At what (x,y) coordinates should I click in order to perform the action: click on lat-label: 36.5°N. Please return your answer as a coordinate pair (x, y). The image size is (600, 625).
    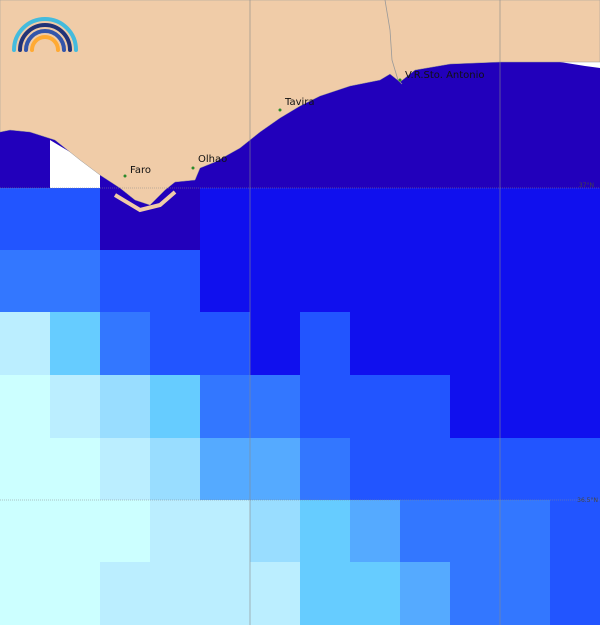
    Looking at the image, I should click on (587, 500).